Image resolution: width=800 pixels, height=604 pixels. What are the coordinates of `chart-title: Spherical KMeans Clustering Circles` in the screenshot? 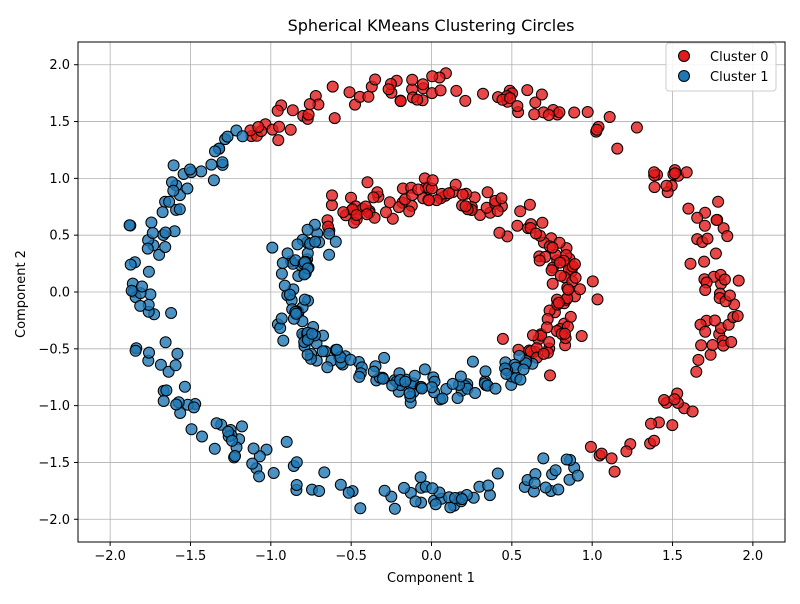 It's located at (431, 25).